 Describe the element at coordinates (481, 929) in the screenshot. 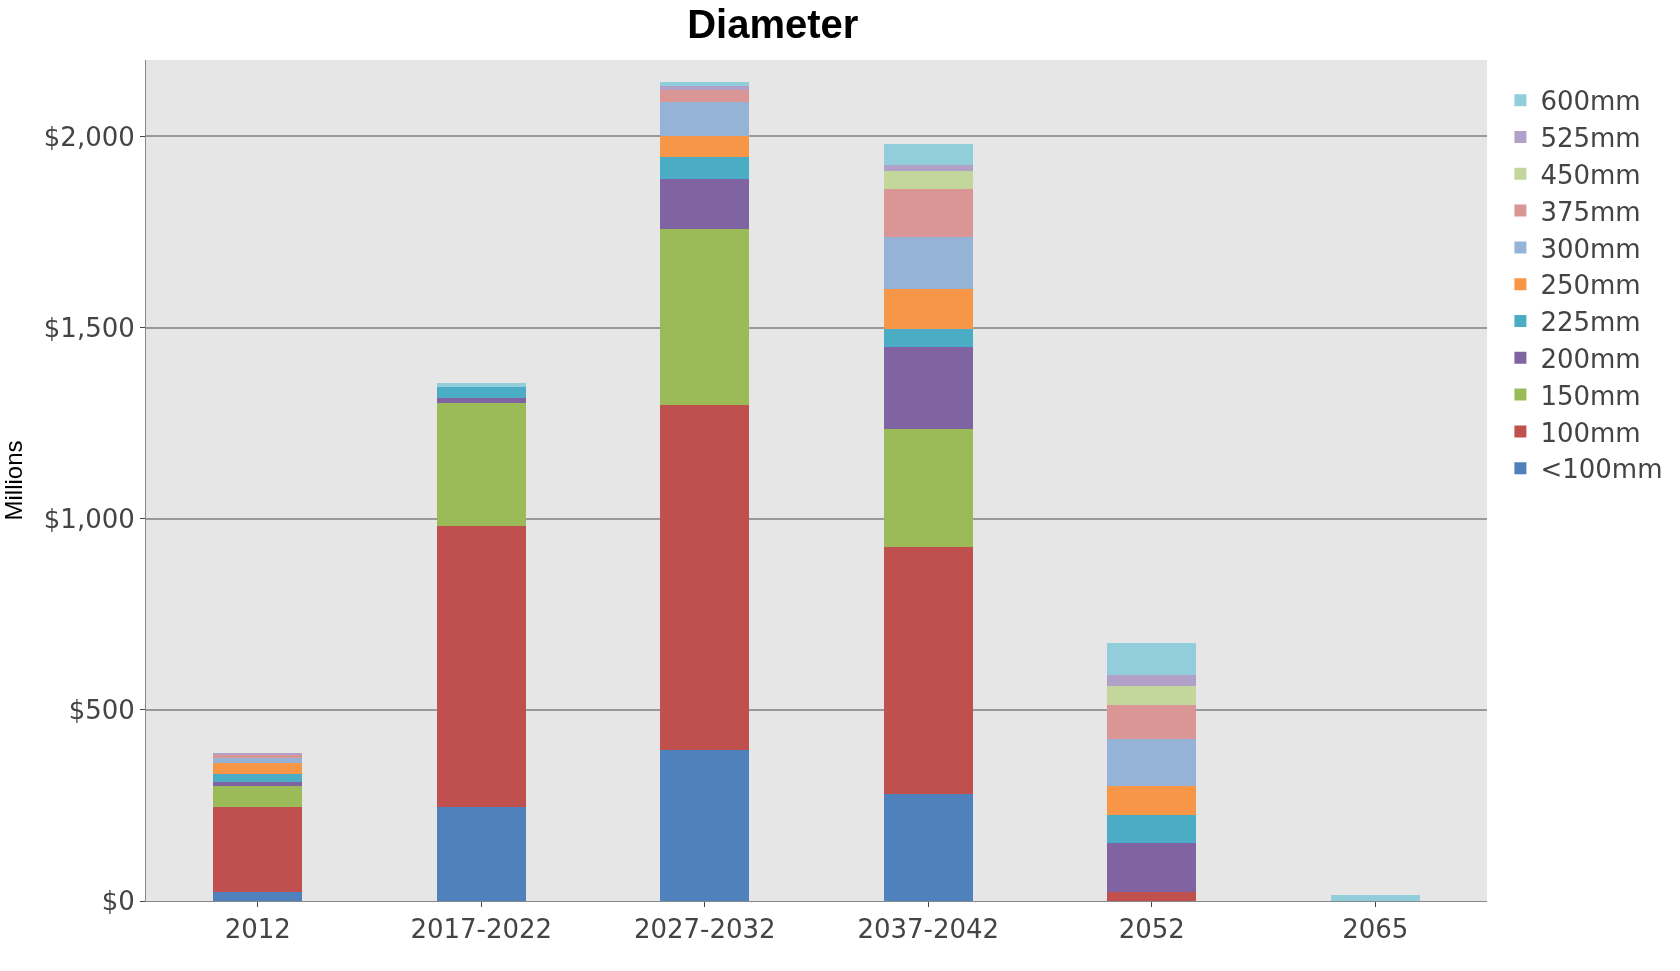

I see `x-tick-label: 2017-2022` at that location.